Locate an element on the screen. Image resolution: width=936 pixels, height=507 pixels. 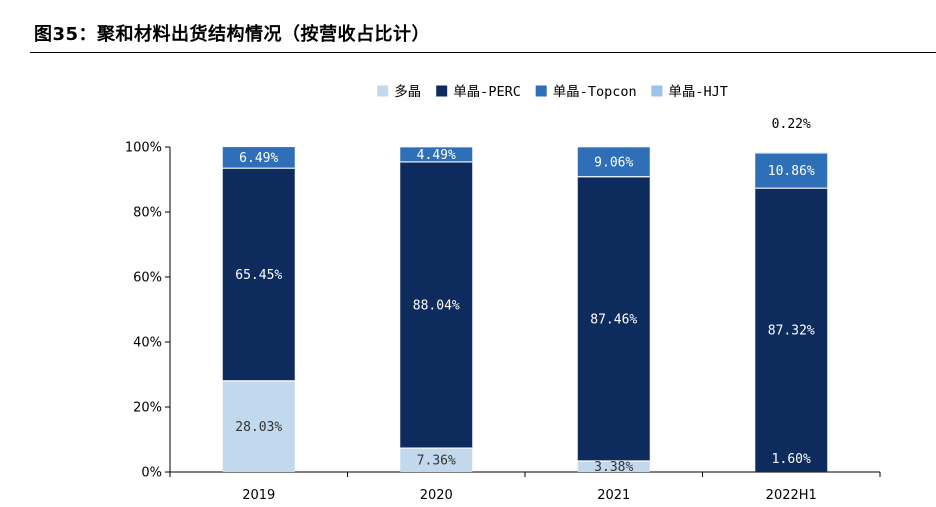
data-label: 87.46% is located at coordinates (613, 319).